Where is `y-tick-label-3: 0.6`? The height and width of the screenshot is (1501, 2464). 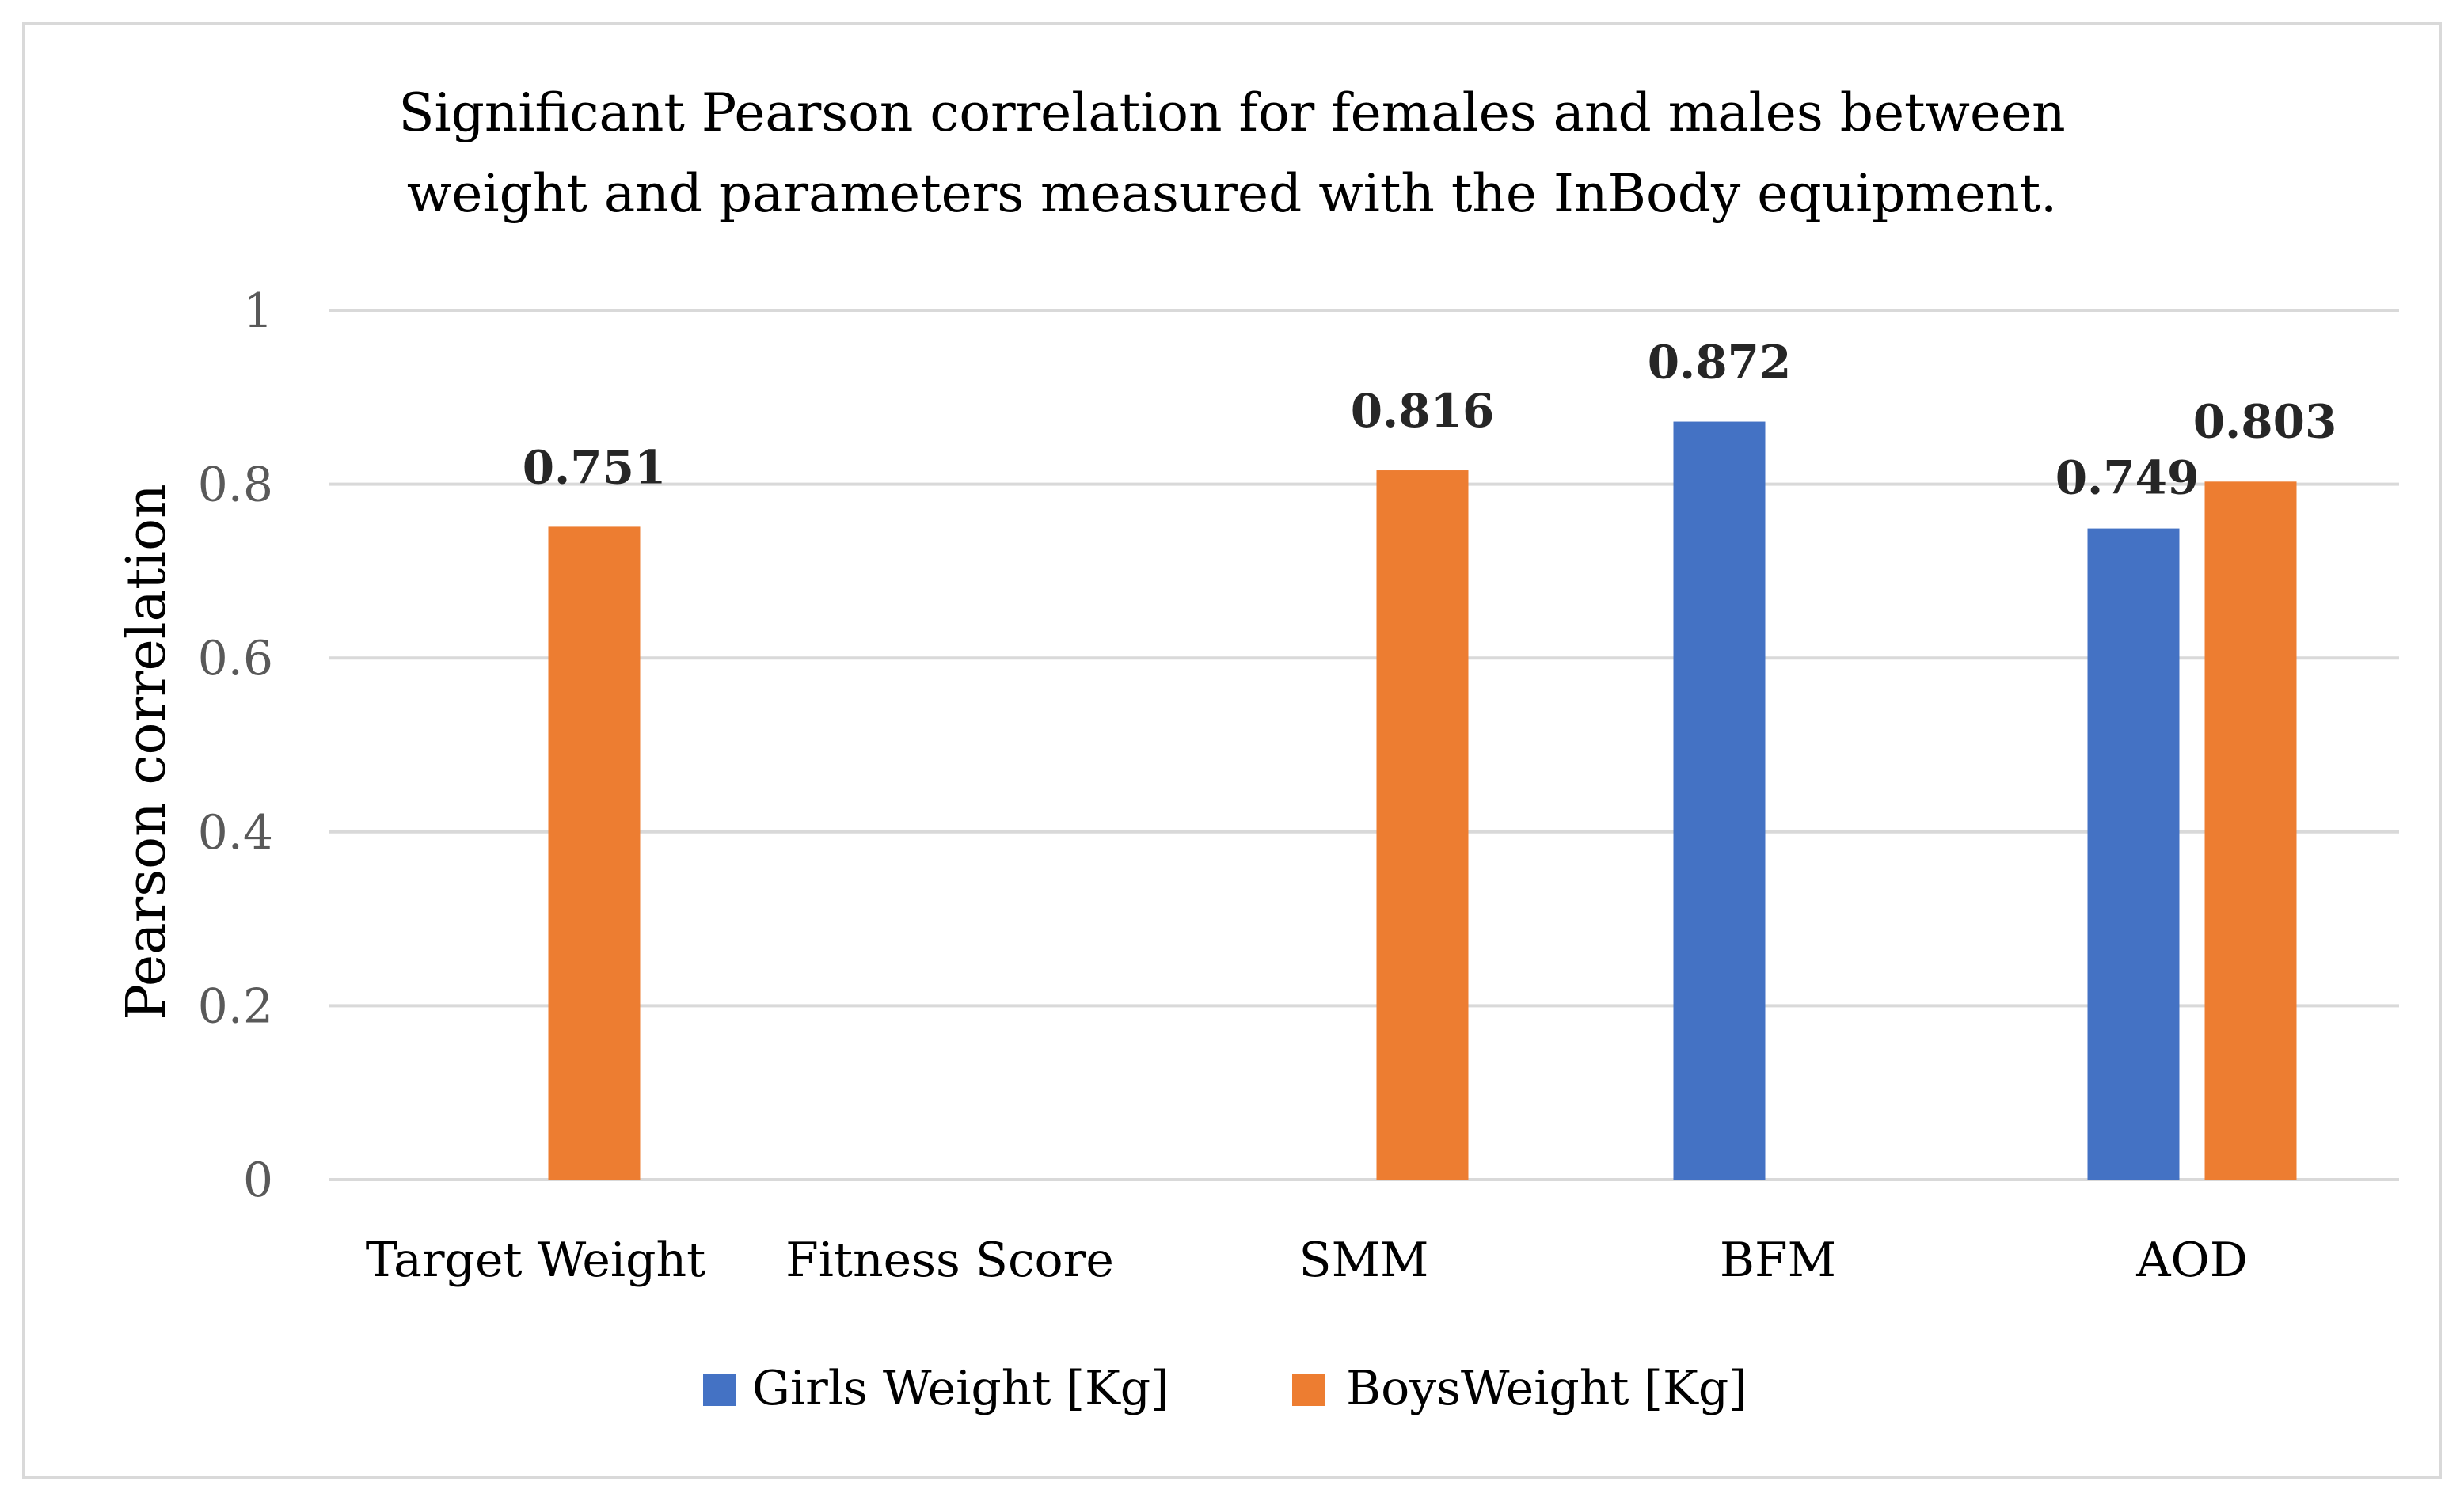
y-tick-label-3: 0.6 is located at coordinates (235, 658).